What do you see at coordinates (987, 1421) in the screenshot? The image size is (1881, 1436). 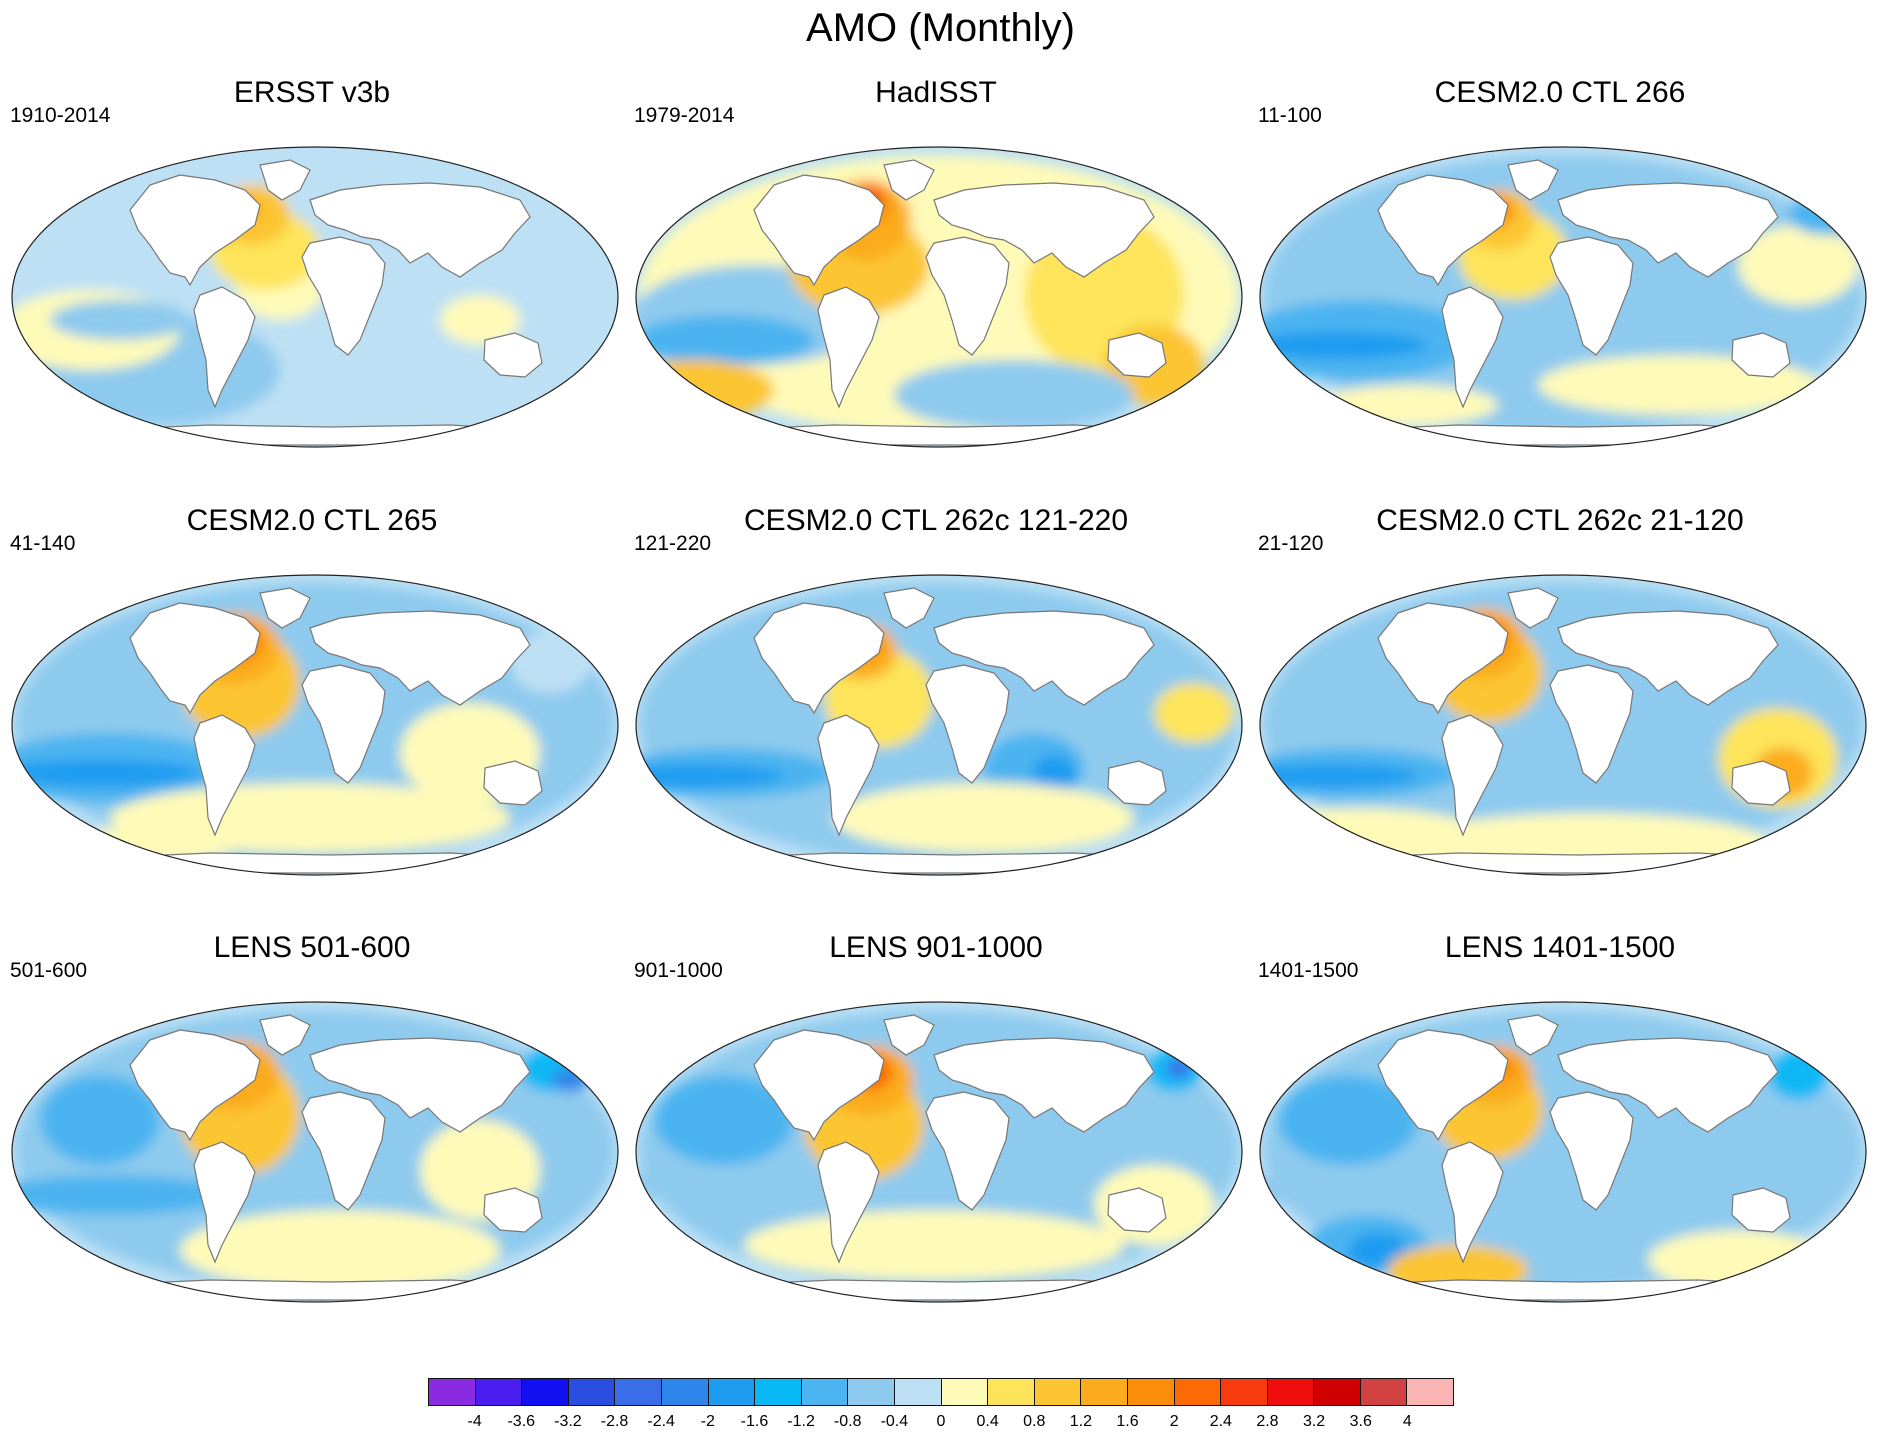 I see `colorbar-label: 0.4` at bounding box center [987, 1421].